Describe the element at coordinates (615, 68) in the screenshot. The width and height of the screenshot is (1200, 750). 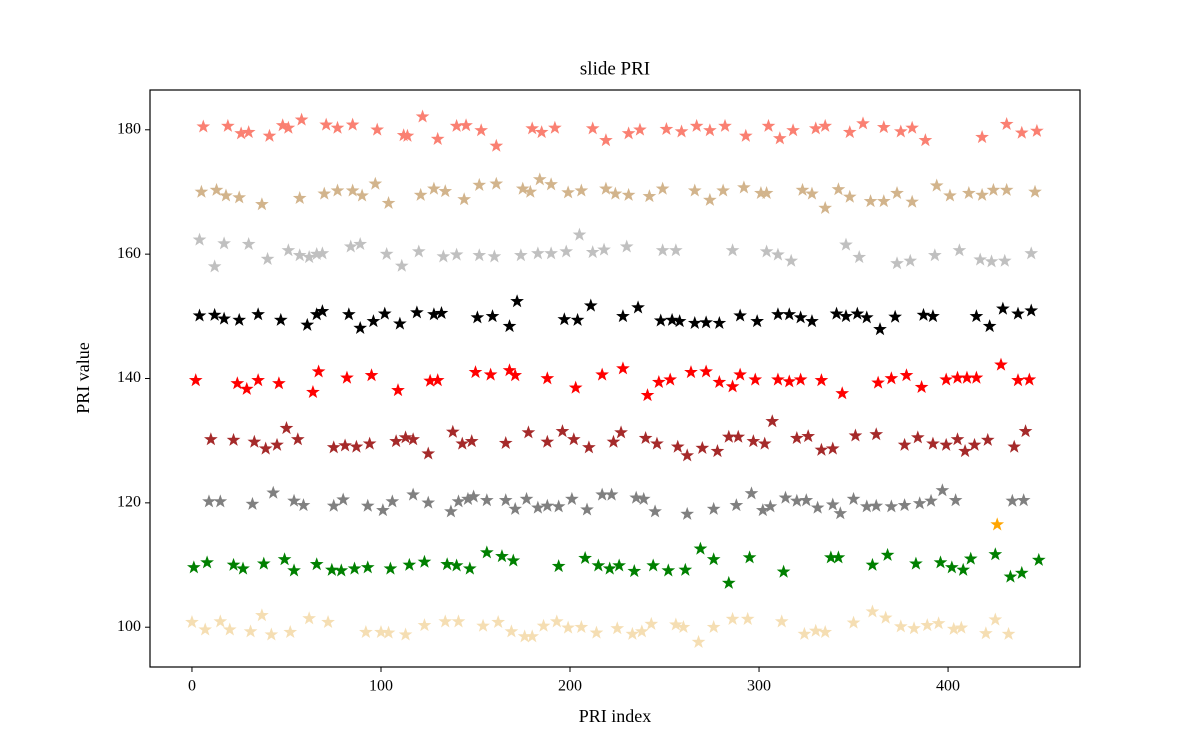
I see `chart-title: slide PRI` at that location.